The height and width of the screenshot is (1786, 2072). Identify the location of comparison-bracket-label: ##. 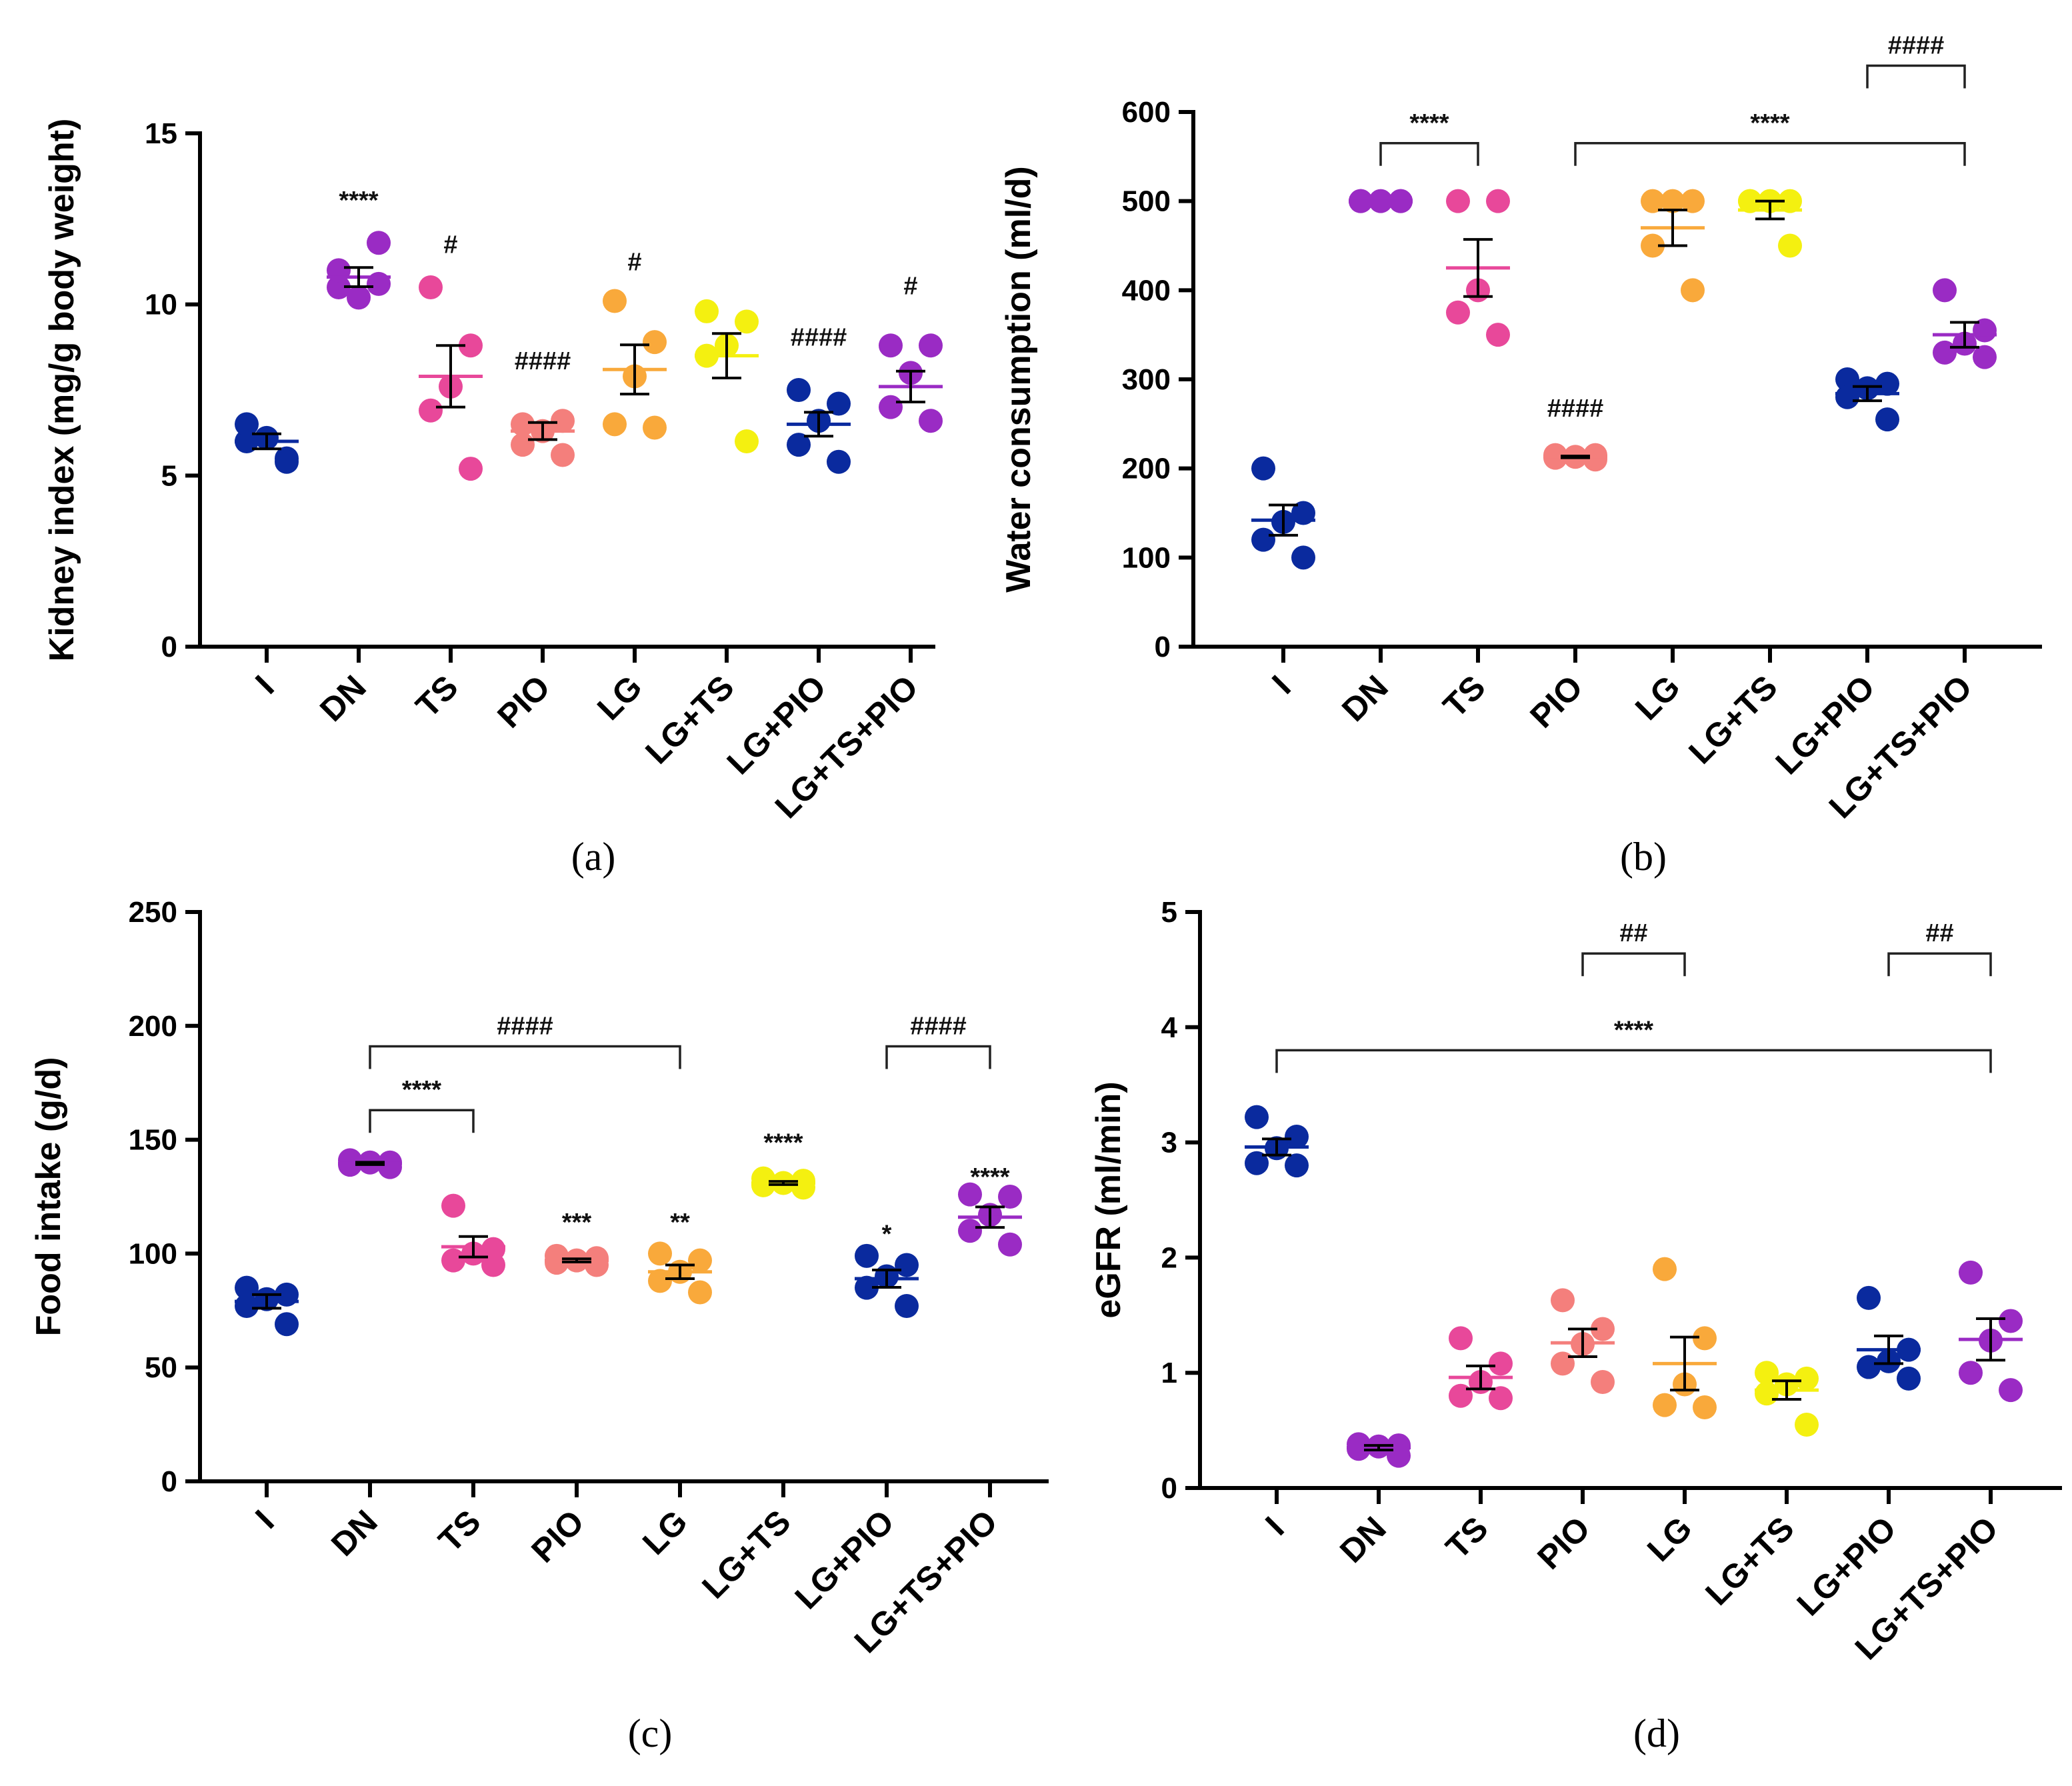
(1939, 933).